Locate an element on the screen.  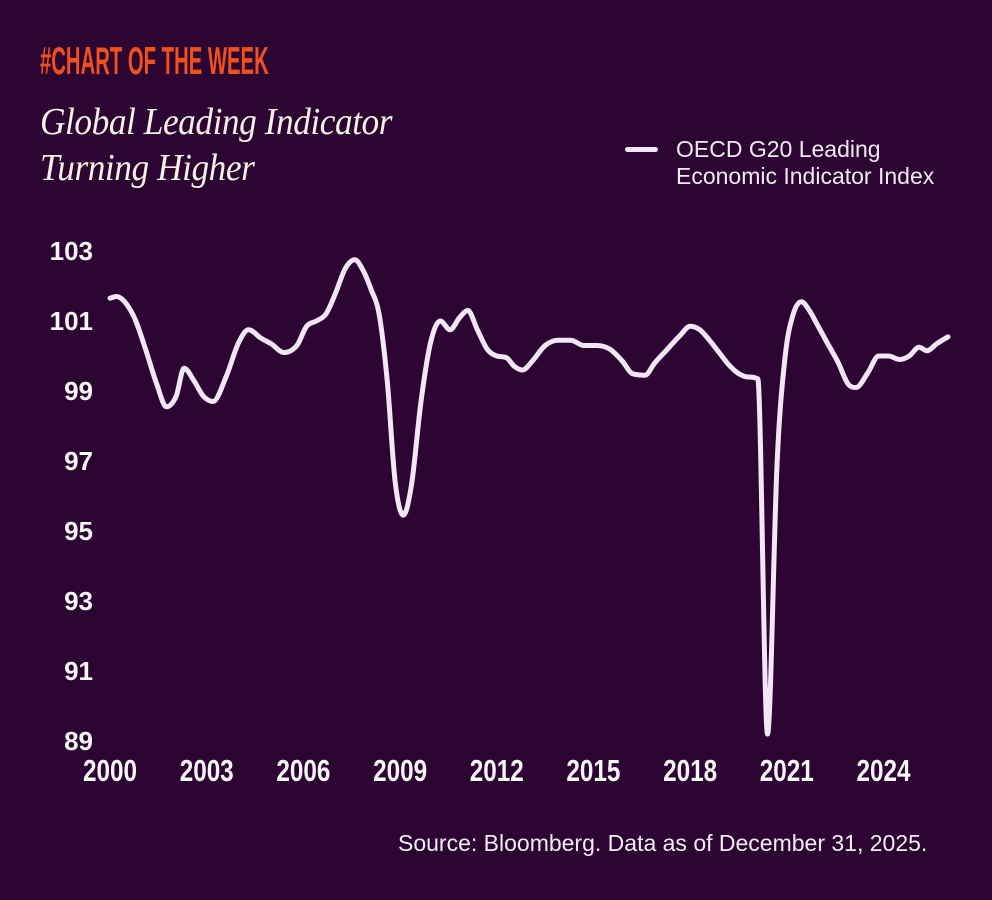
x-axis-tick-label: 2024 is located at coordinates (884, 770).